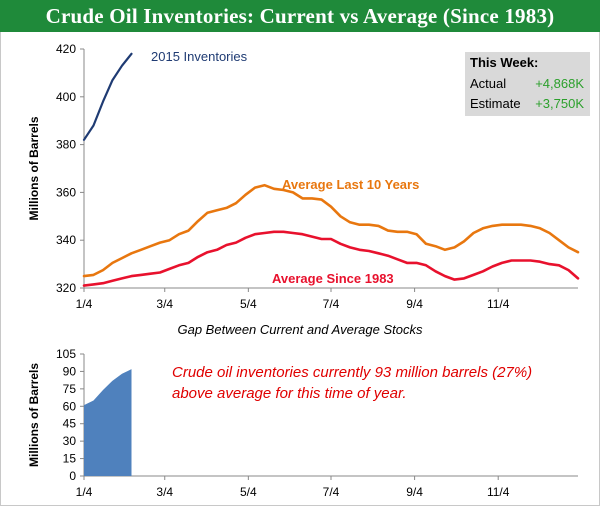 This screenshot has height=507, width=600. What do you see at coordinates (559, 83) in the screenshot?
I see `actual-value: +4,868K` at bounding box center [559, 83].